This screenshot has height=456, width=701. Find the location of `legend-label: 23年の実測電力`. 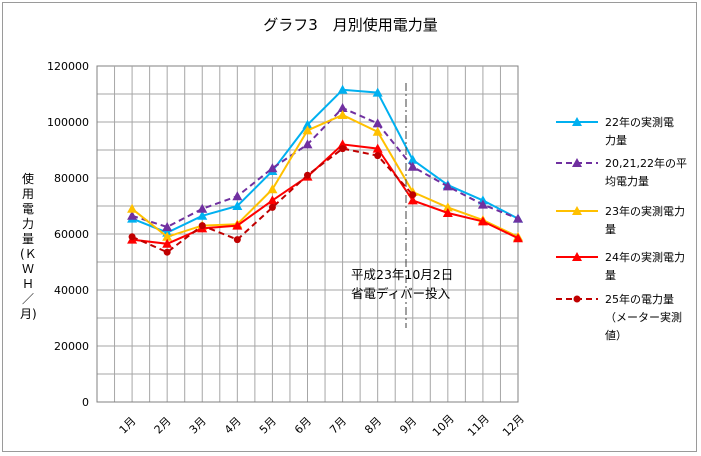

legend-label: 23年の実測電力 is located at coordinates (645, 211).